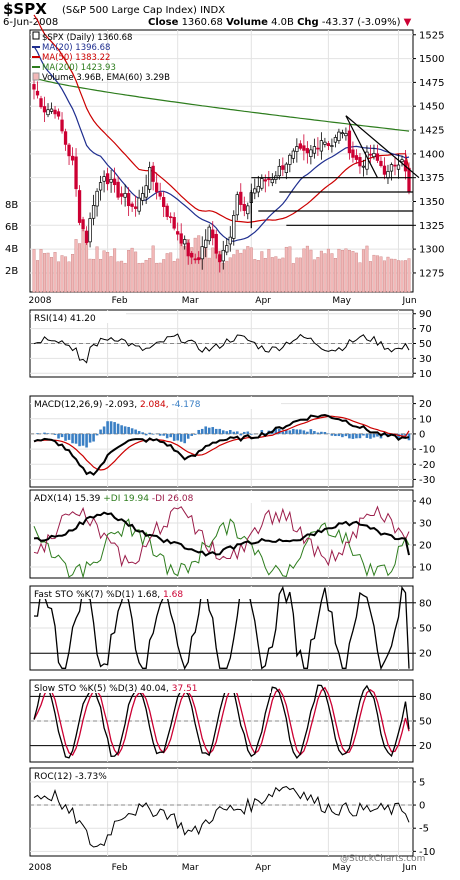 The height and width of the screenshot is (880, 460). What do you see at coordinates (129, 10) in the screenshot?
I see `index-full-name: (S&P 500 Large Cap Index)` at bounding box center [129, 10].